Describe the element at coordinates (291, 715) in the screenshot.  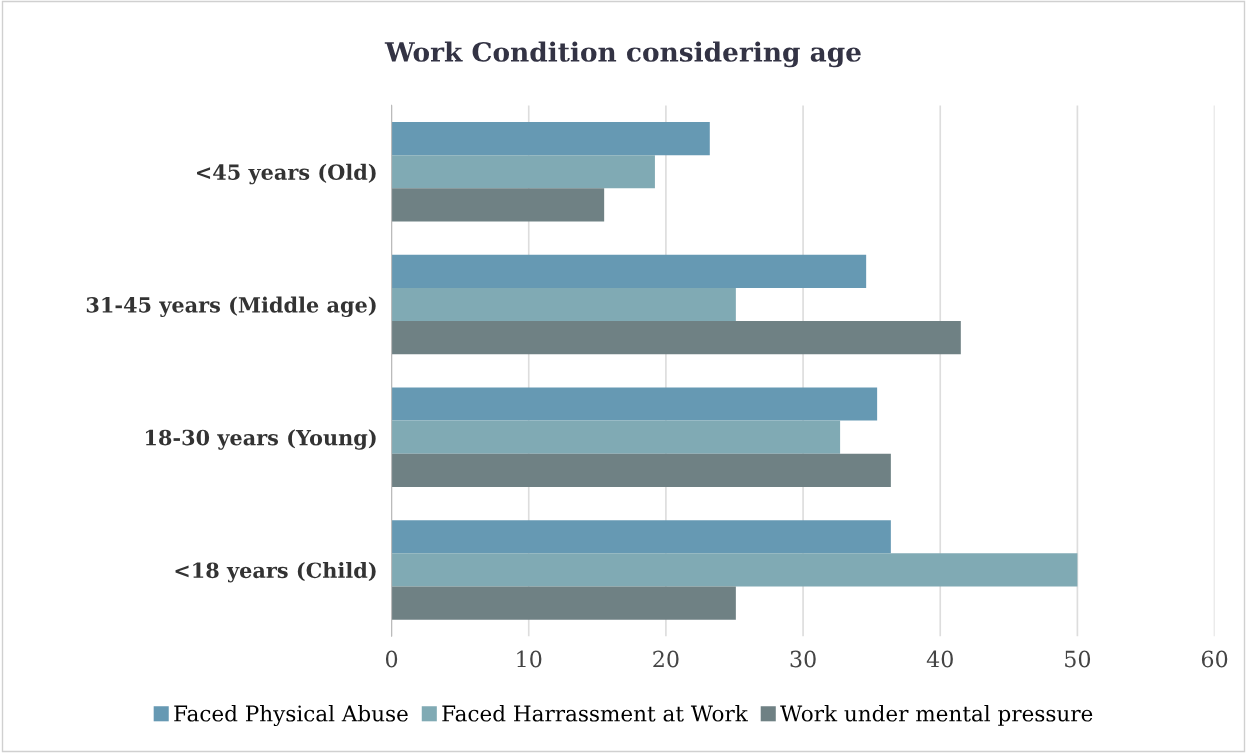
I see `legend-label: Faced Physical Abuse` at that location.